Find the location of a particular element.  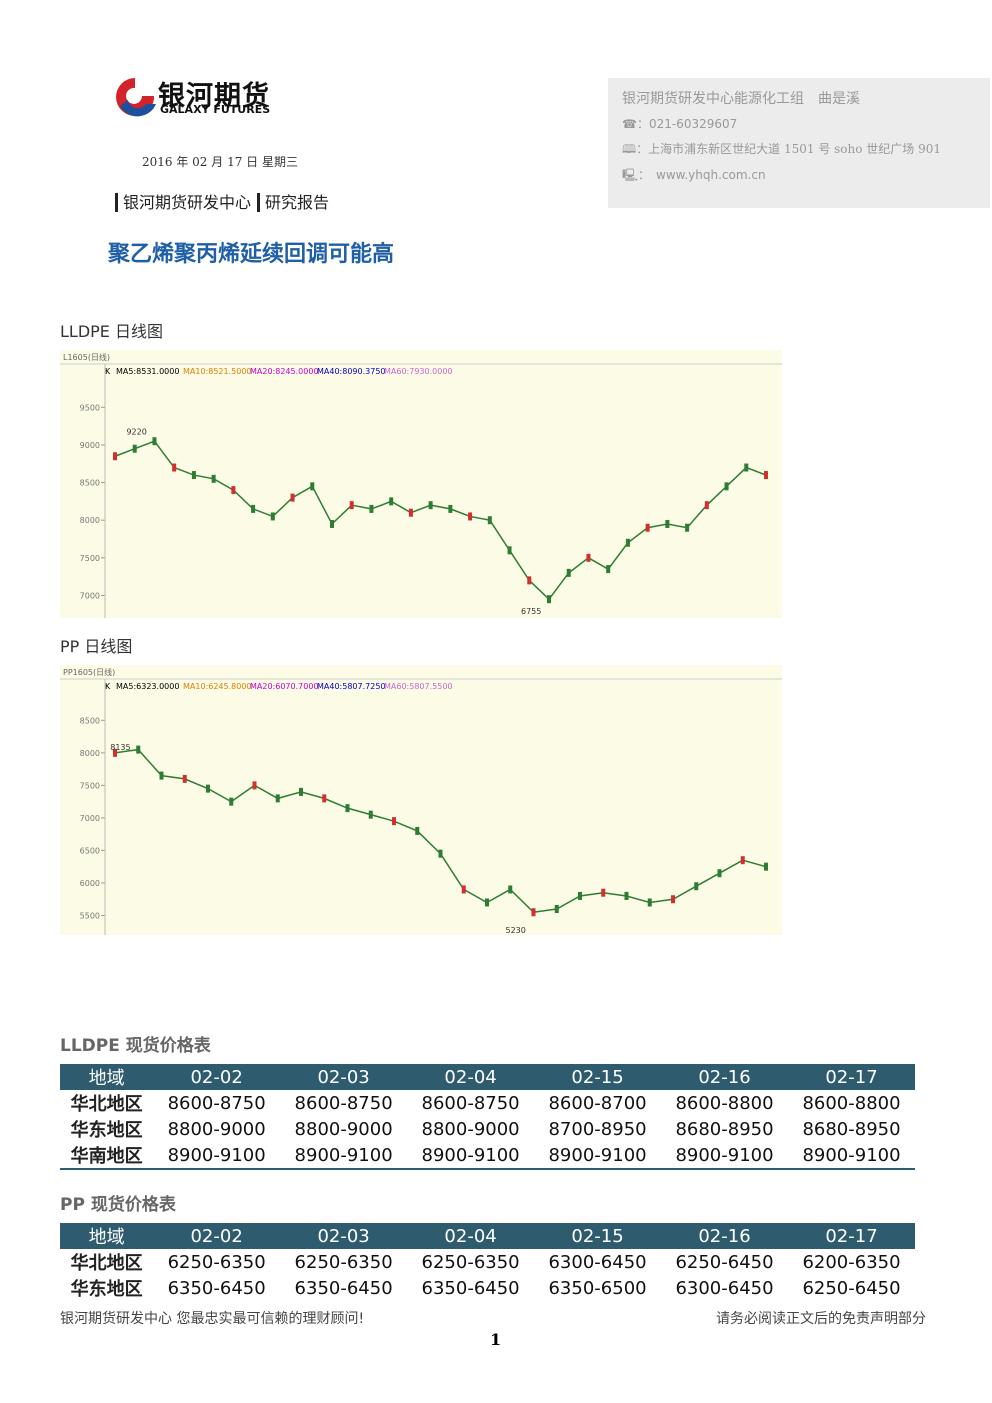

header-cell: 02-17 is located at coordinates (851, 1077).